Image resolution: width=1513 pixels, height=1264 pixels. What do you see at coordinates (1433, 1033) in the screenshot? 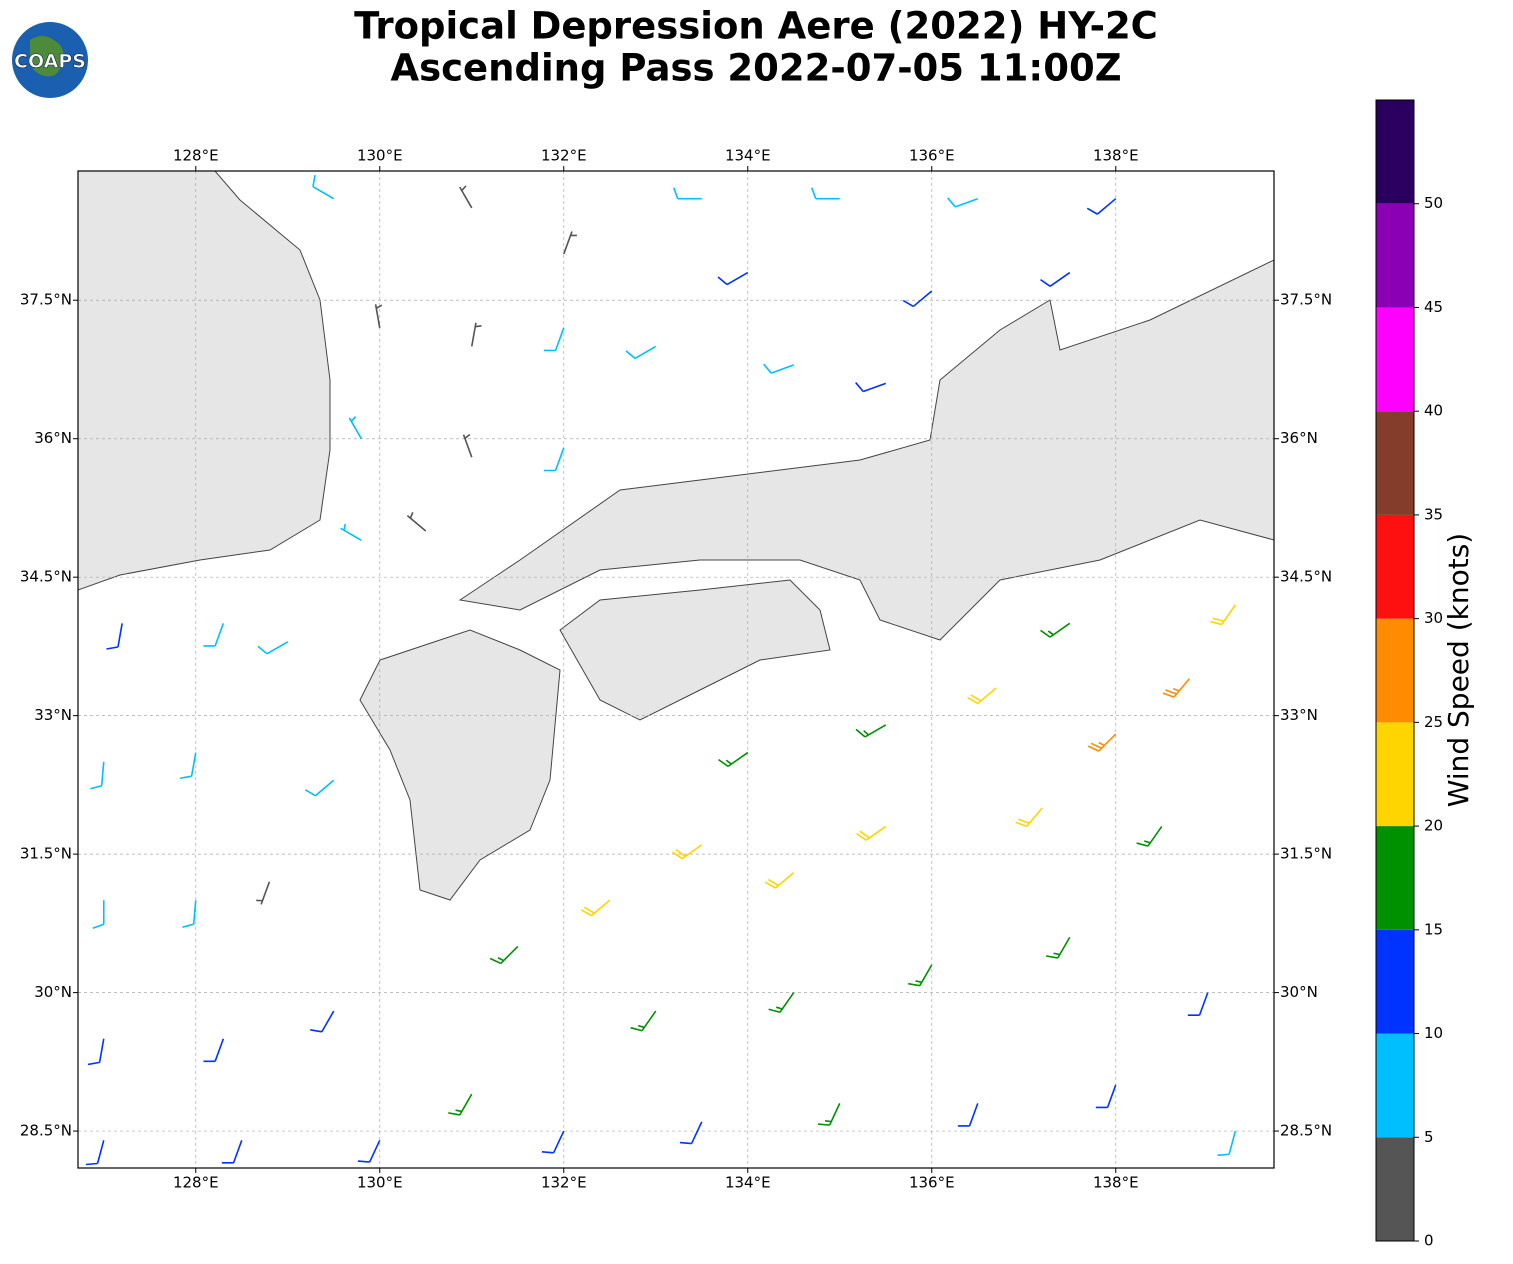
I see `colorbar-tick-label: 10` at bounding box center [1433, 1033].